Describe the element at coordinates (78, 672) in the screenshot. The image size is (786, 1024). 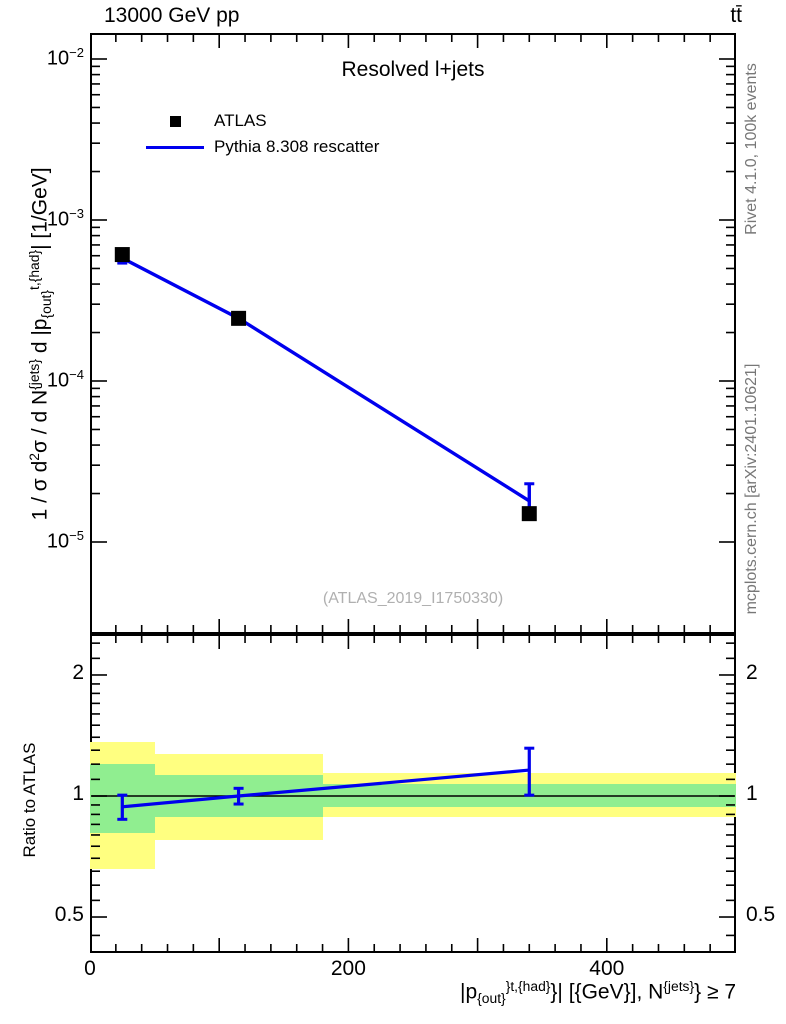
I see `ratio-y-tick-value: 2` at that location.